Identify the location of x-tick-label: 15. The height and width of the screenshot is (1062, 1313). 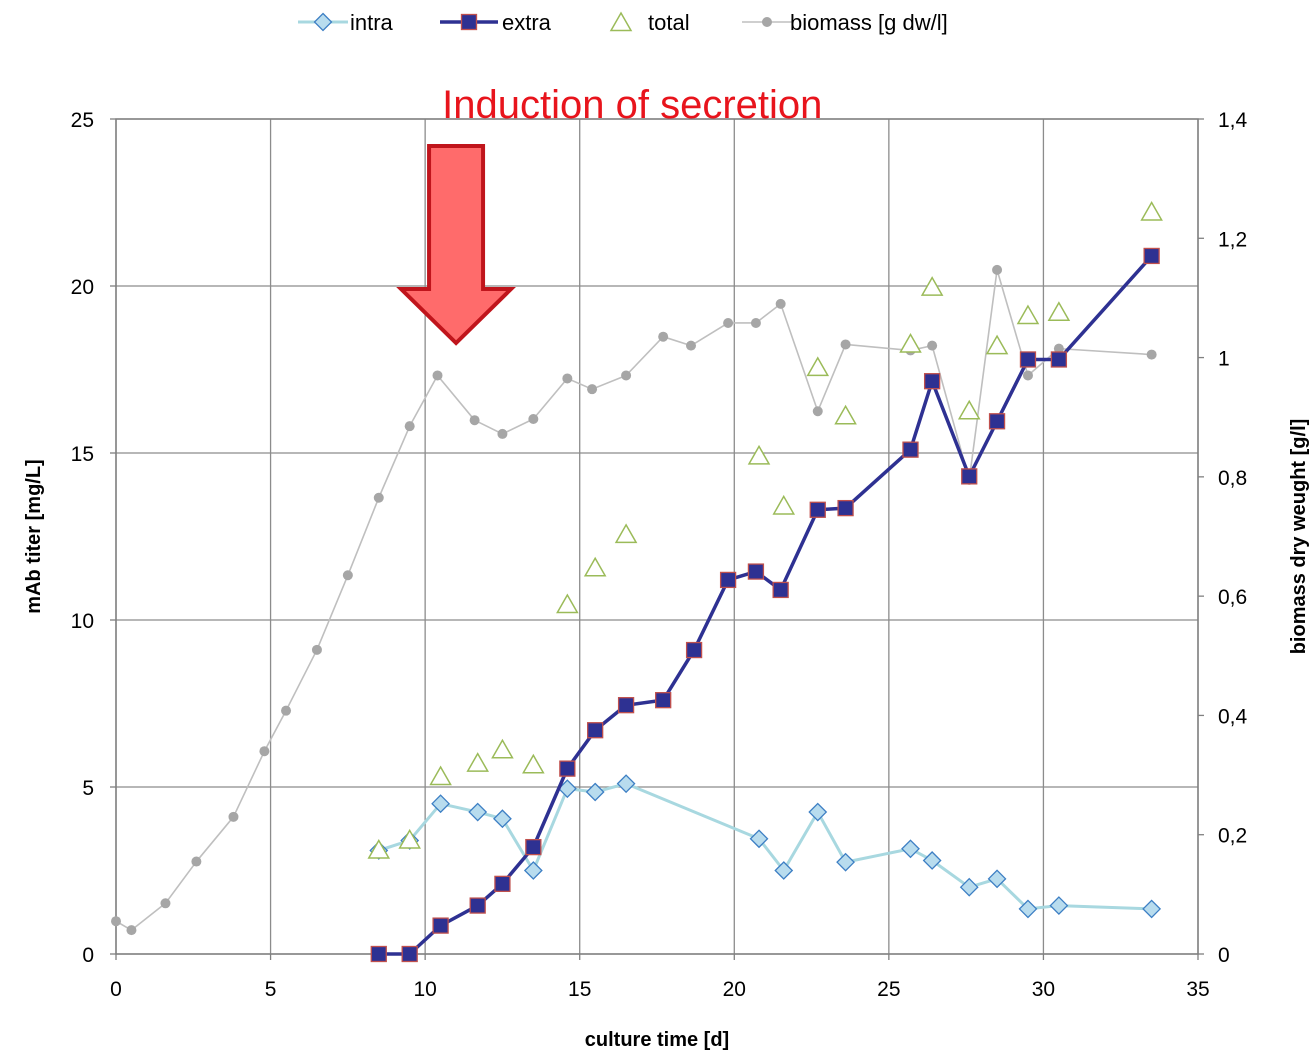
(579, 989).